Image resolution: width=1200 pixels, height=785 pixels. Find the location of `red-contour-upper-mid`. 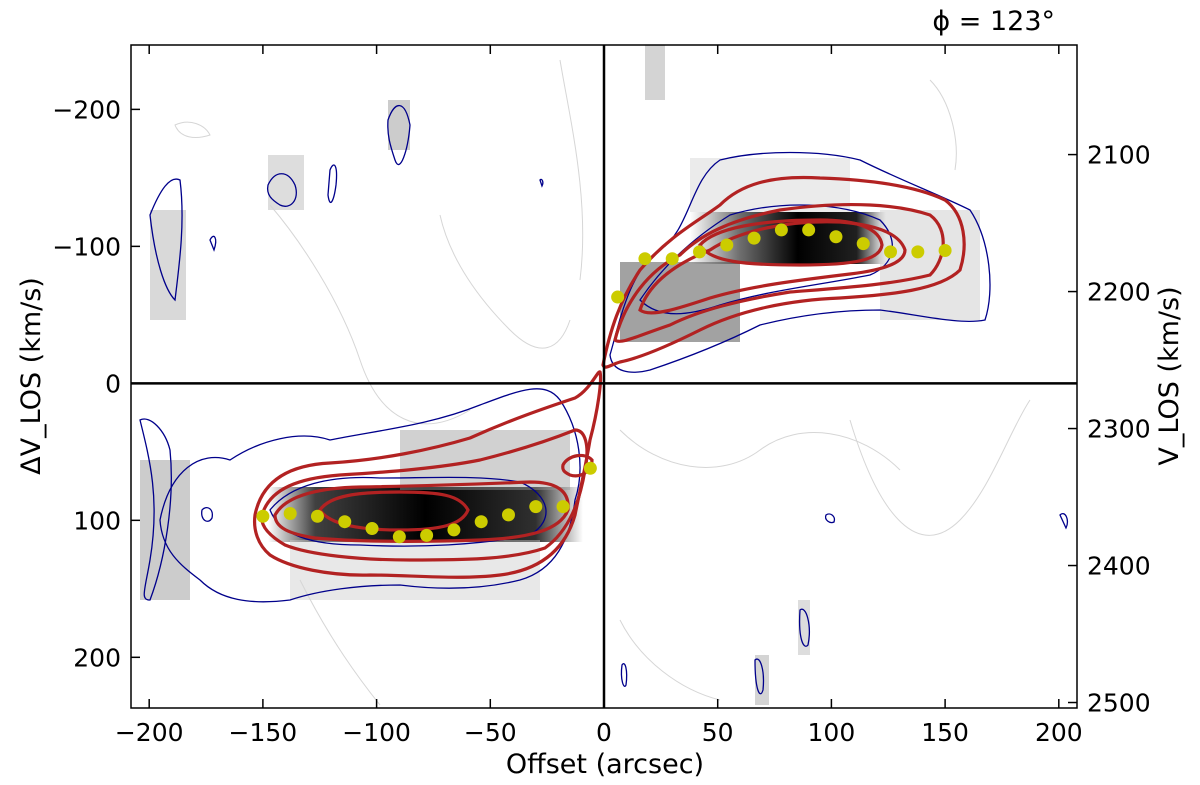

red-contour-upper-mid is located at coordinates (779, 272).